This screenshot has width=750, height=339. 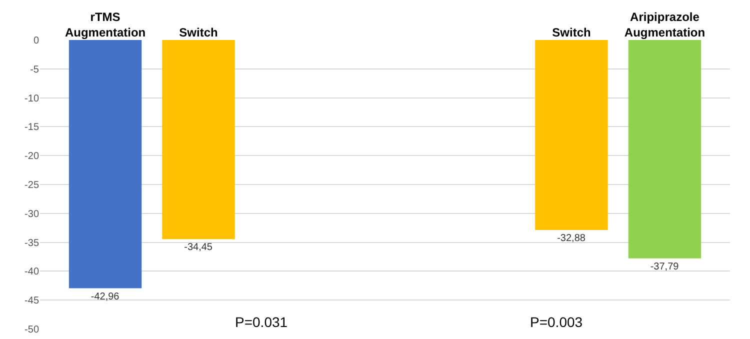 I want to click on y-tick-label: -40, so click(x=32, y=272).